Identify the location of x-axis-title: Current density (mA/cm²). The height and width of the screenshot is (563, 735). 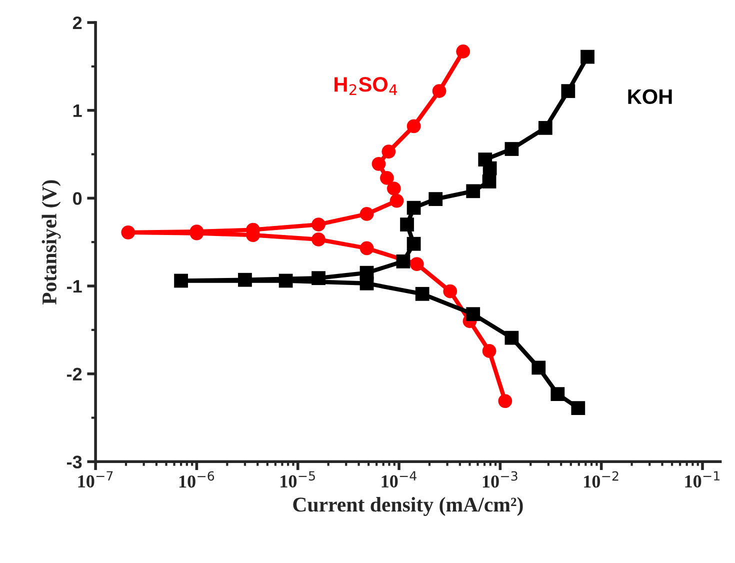
(408, 506).